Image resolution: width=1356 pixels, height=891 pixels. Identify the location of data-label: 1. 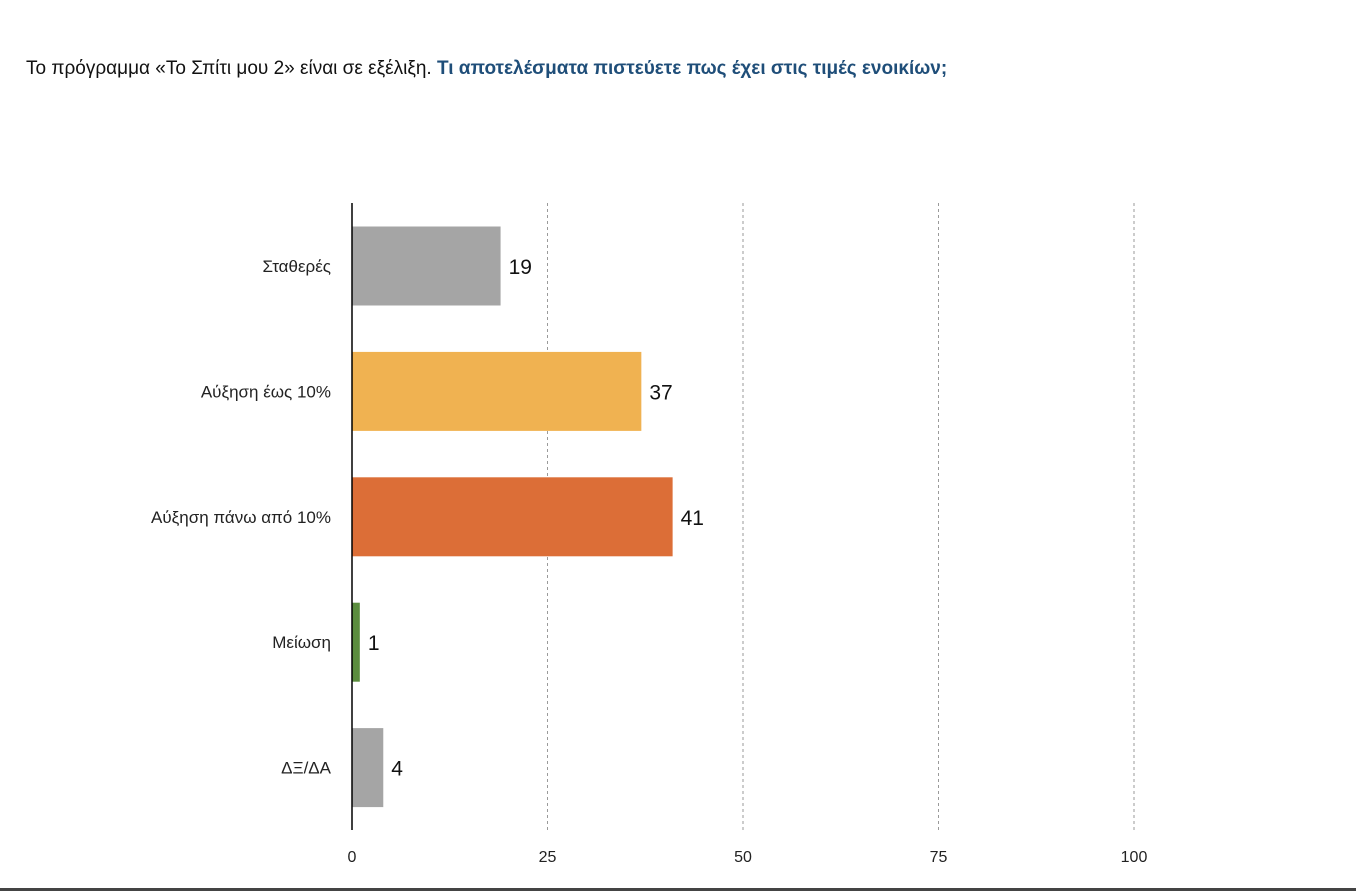
(374, 643).